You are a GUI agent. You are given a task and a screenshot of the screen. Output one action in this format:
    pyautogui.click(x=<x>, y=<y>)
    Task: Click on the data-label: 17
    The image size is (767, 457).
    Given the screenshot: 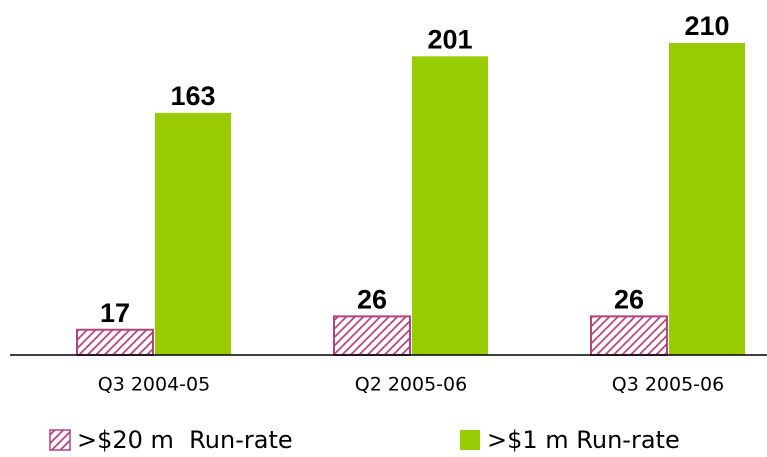 What is the action you would take?
    pyautogui.click(x=115, y=313)
    